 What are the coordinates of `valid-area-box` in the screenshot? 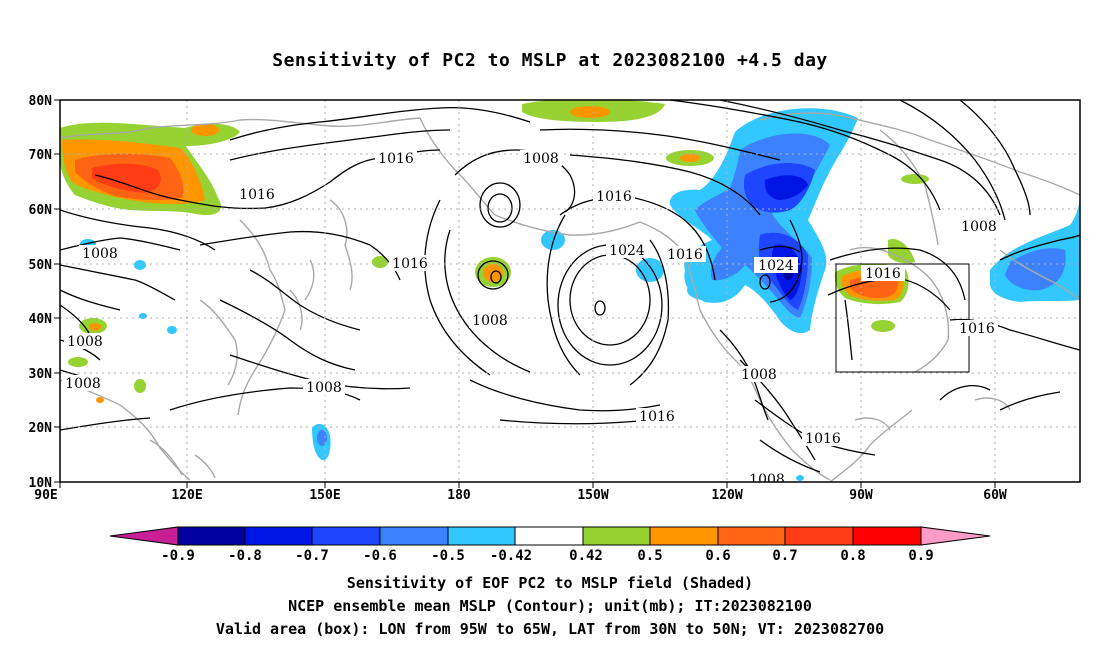 It's located at (902, 318).